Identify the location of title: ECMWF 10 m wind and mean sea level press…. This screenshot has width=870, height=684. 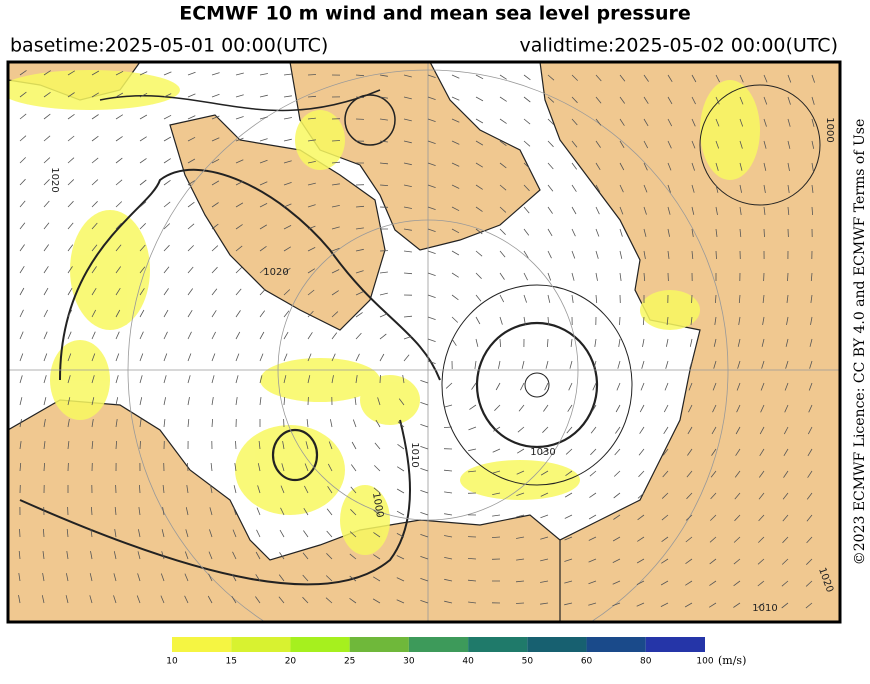
(435, 14).